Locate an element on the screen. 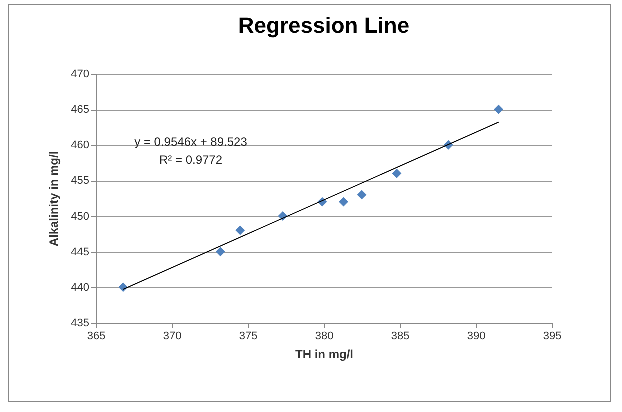 Image resolution: width=622 pixels, height=412 pixels. annotation: R² = 0.9772 is located at coordinates (191, 160).